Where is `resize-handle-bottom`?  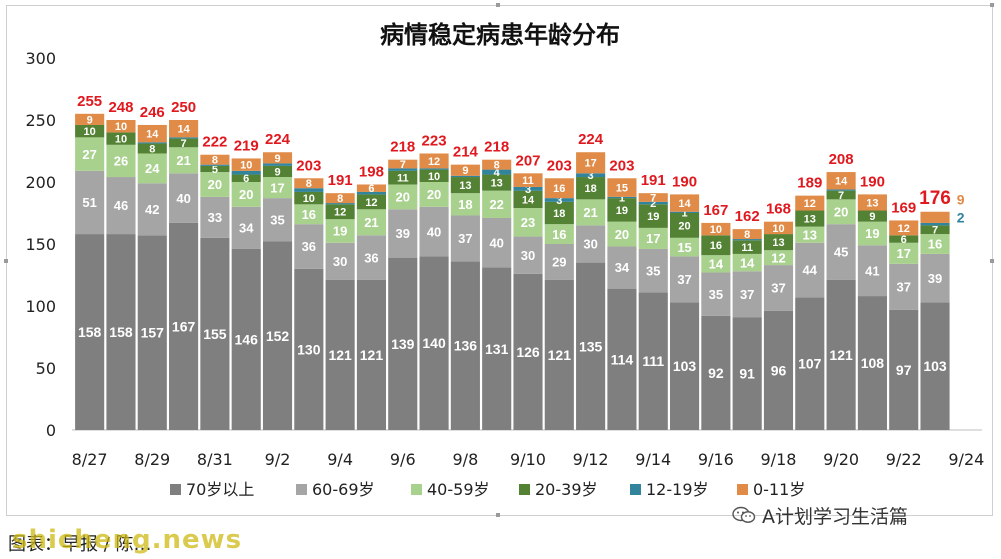 resize-handle-bottom is located at coordinates (498, 515).